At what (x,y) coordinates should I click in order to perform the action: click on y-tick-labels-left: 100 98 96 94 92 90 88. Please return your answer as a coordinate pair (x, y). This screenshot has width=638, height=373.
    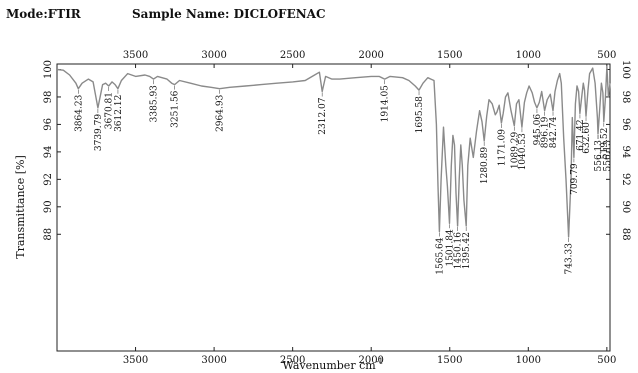
    Looking at the image, I should click on (48, 150).